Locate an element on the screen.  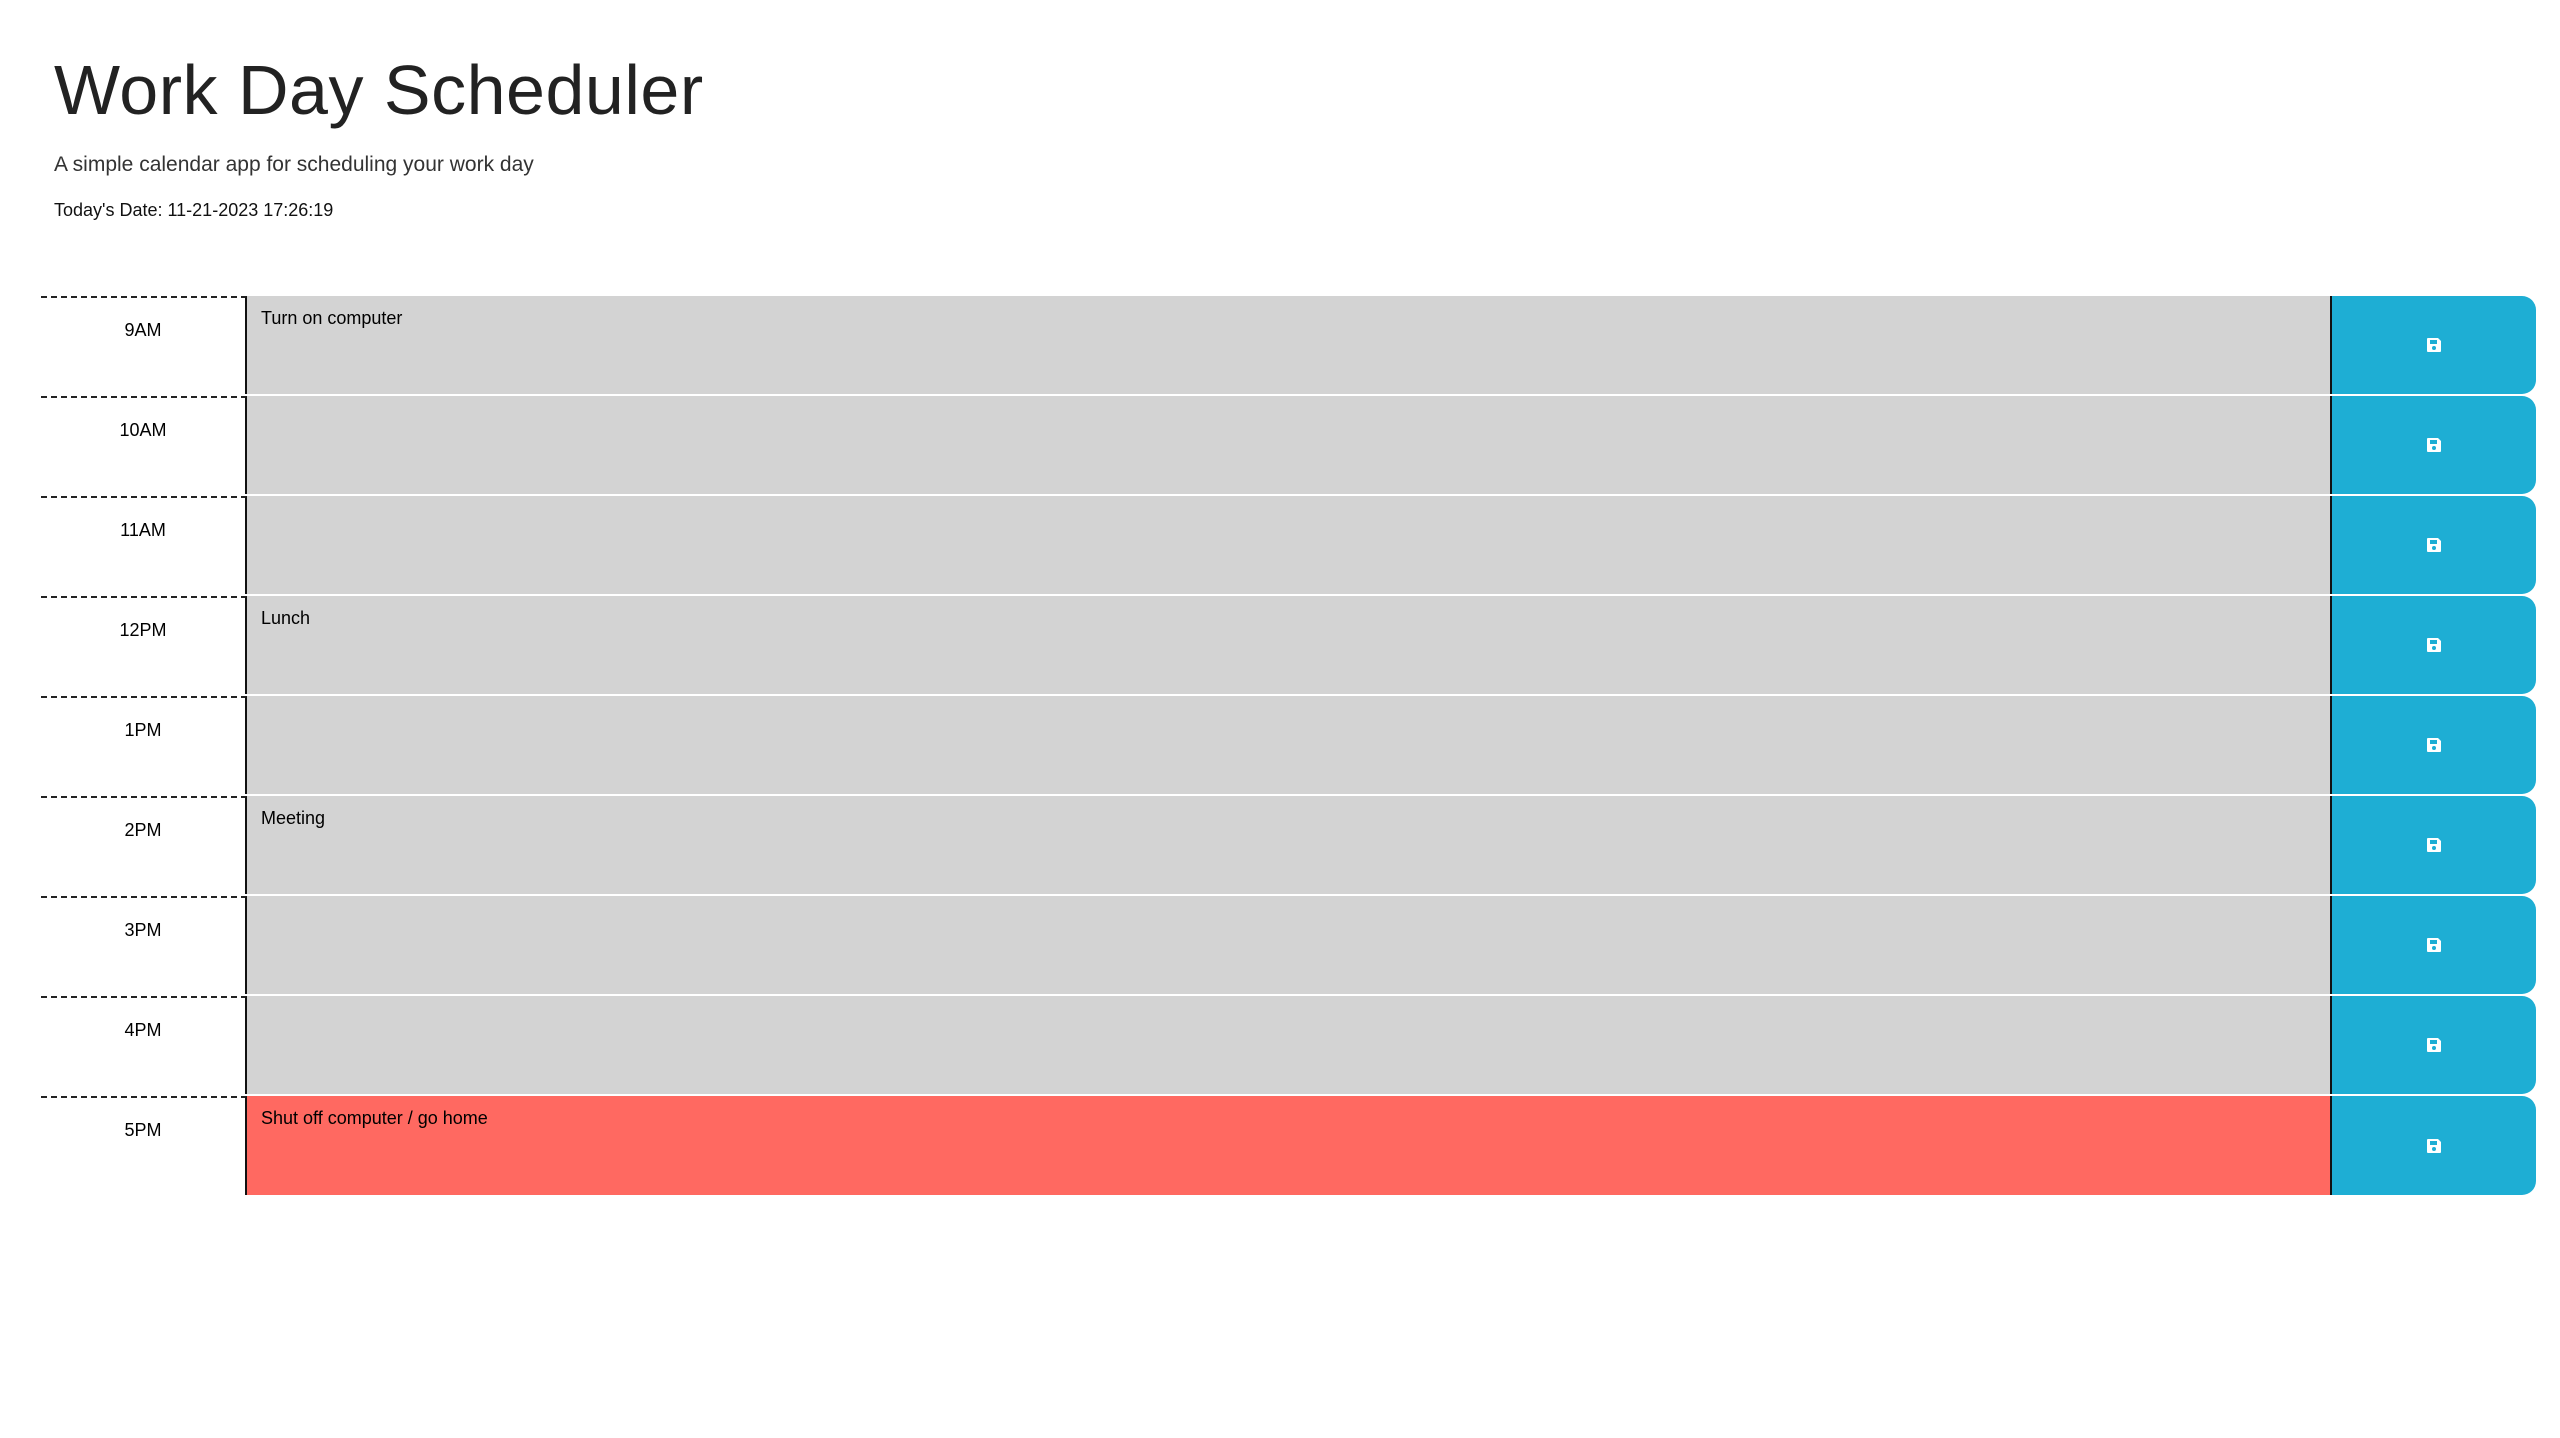
time-block-10am: 10AM is located at coordinates (1288, 446).